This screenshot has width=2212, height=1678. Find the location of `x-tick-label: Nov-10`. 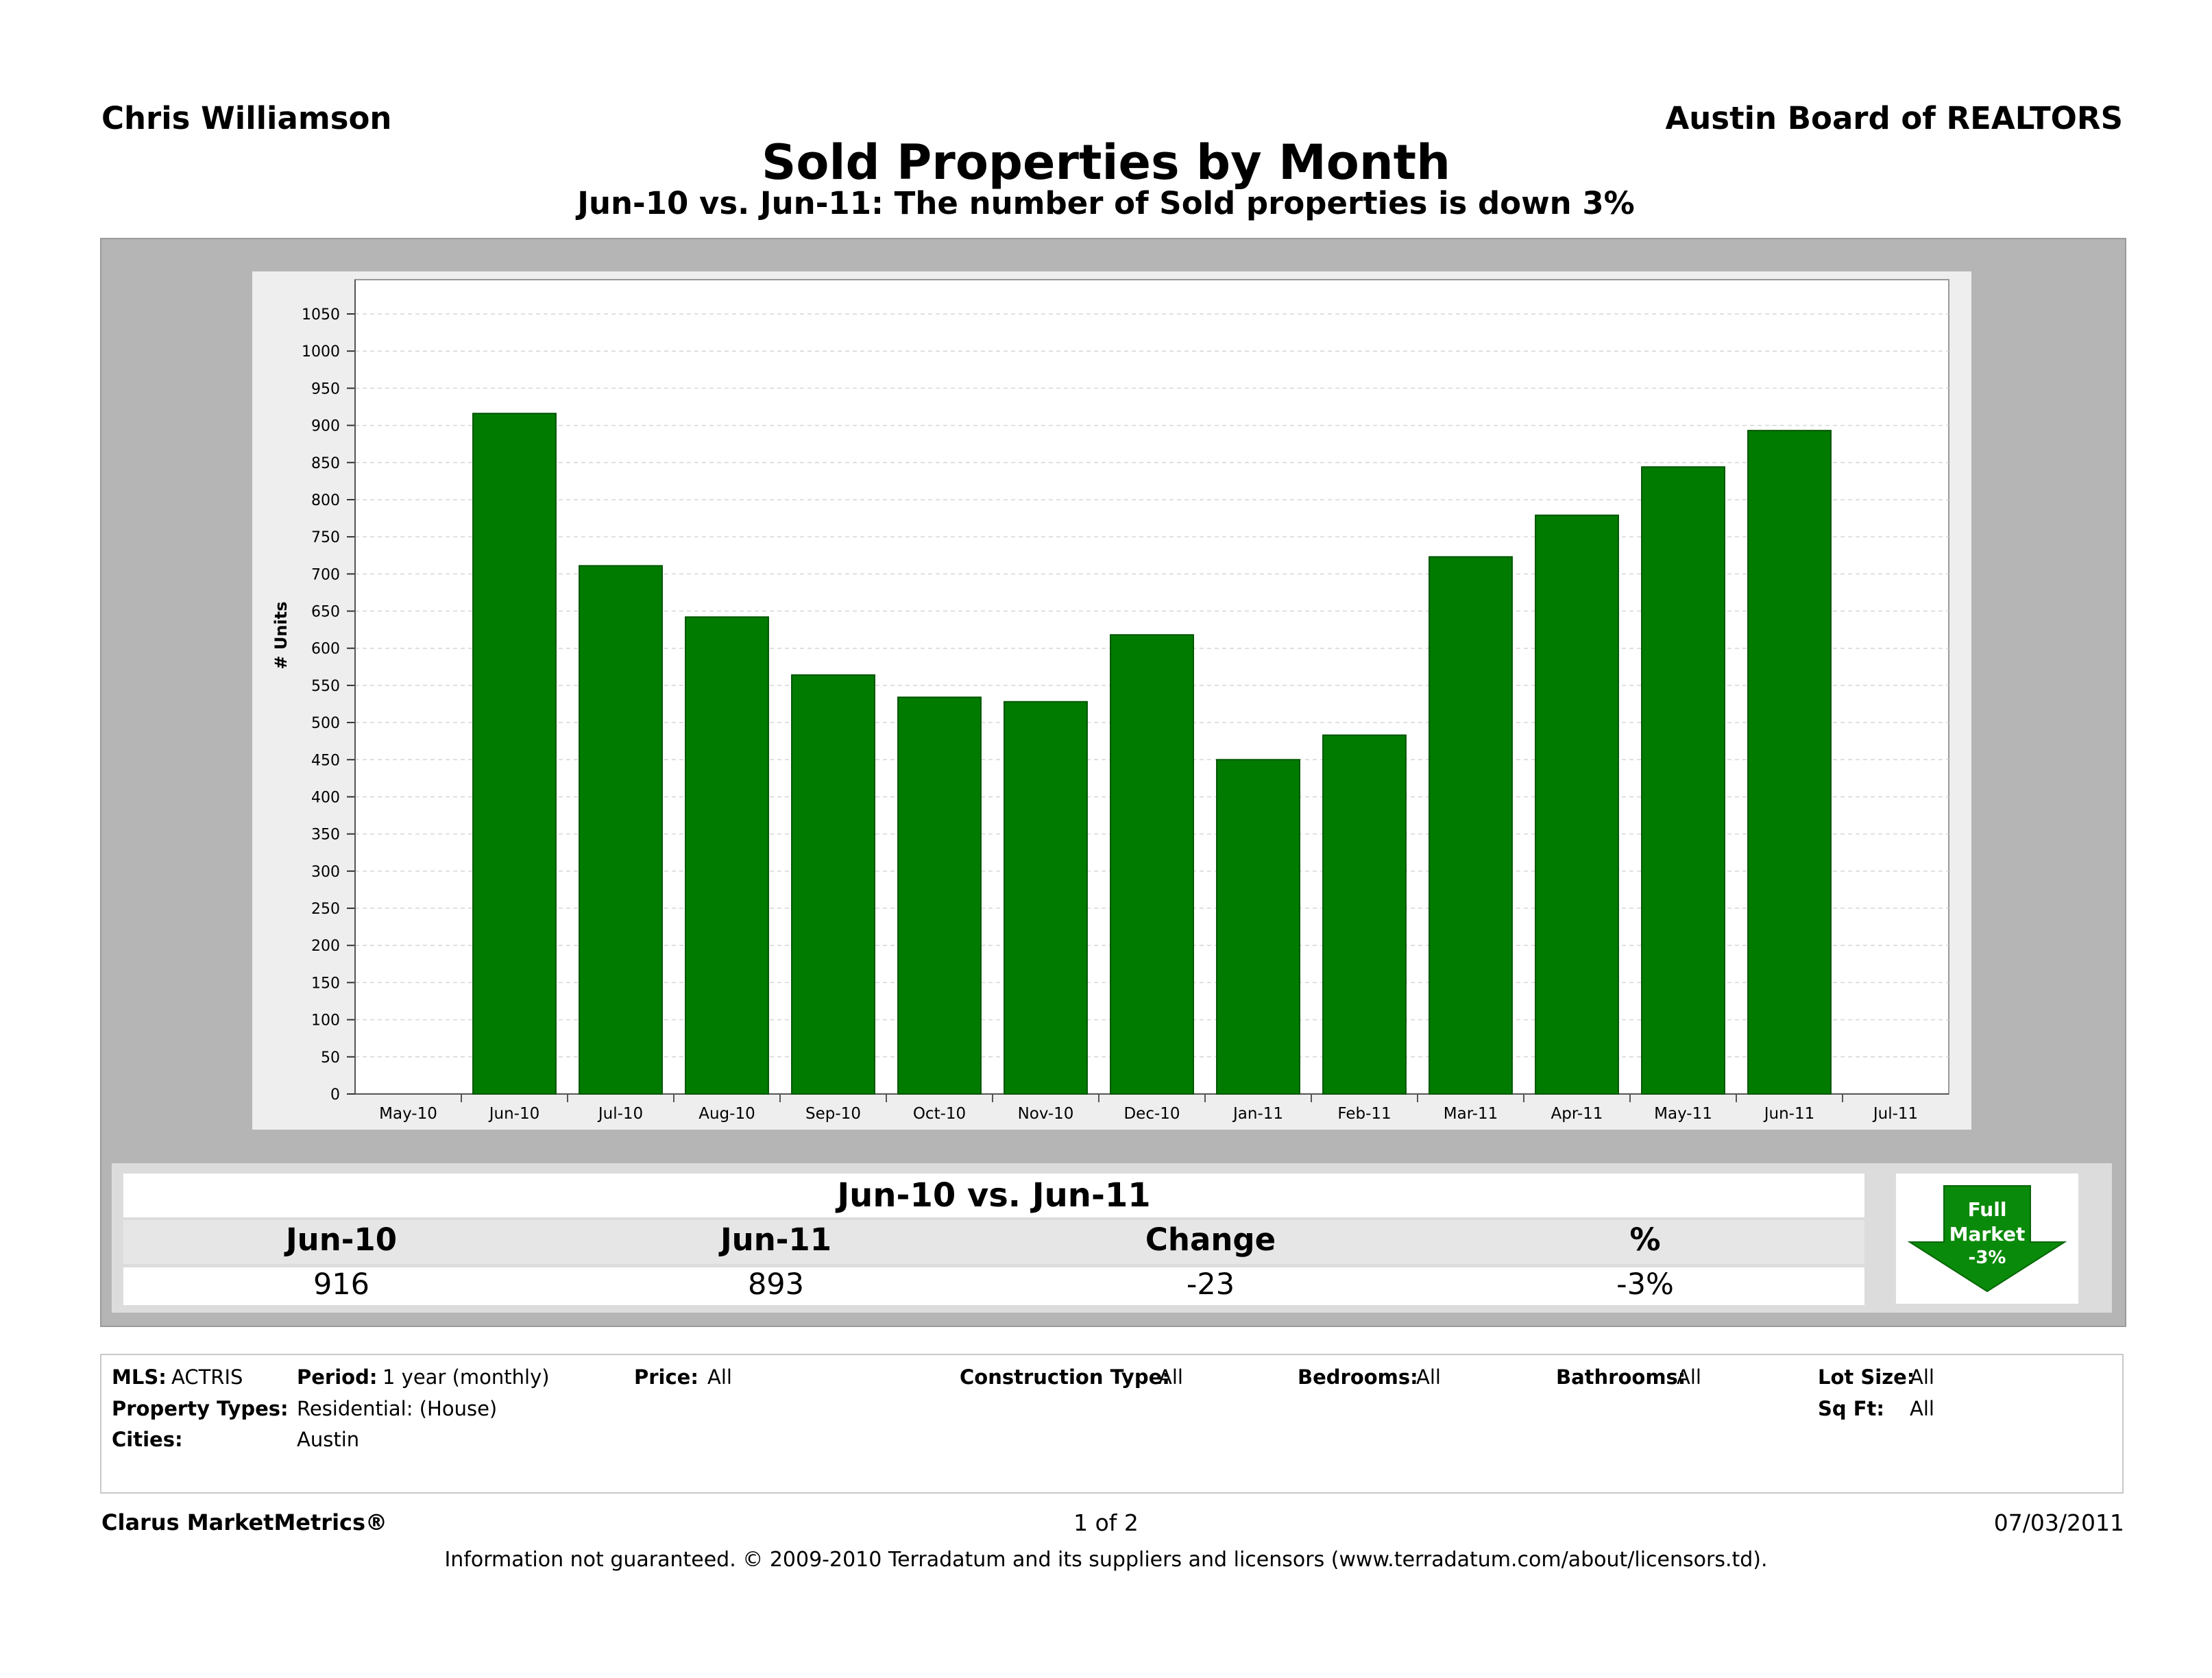

x-tick-label: Nov-10 is located at coordinates (1046, 1114).